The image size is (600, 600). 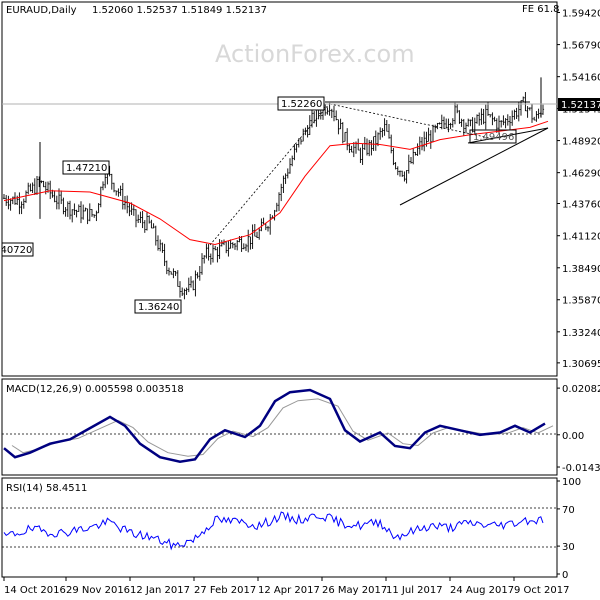 What do you see at coordinates (581, 301) in the screenshot?
I see `price-axis-label: 1.35870` at bounding box center [581, 301].